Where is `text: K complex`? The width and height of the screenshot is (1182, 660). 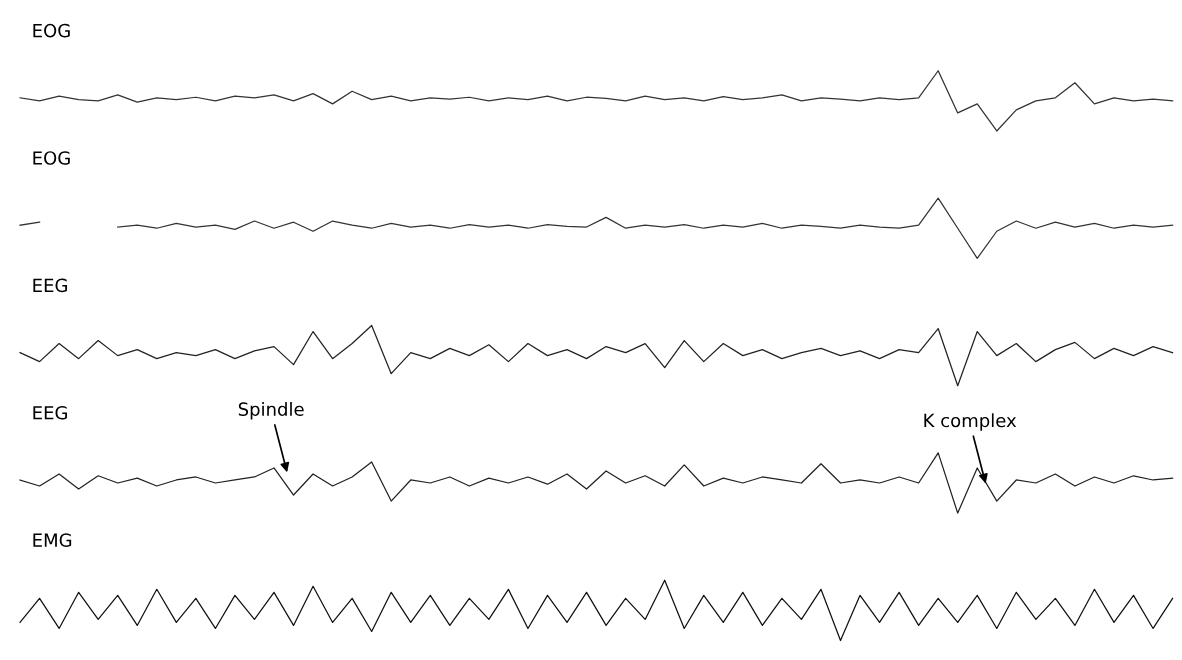
text: K complex is located at coordinates (970, 422).